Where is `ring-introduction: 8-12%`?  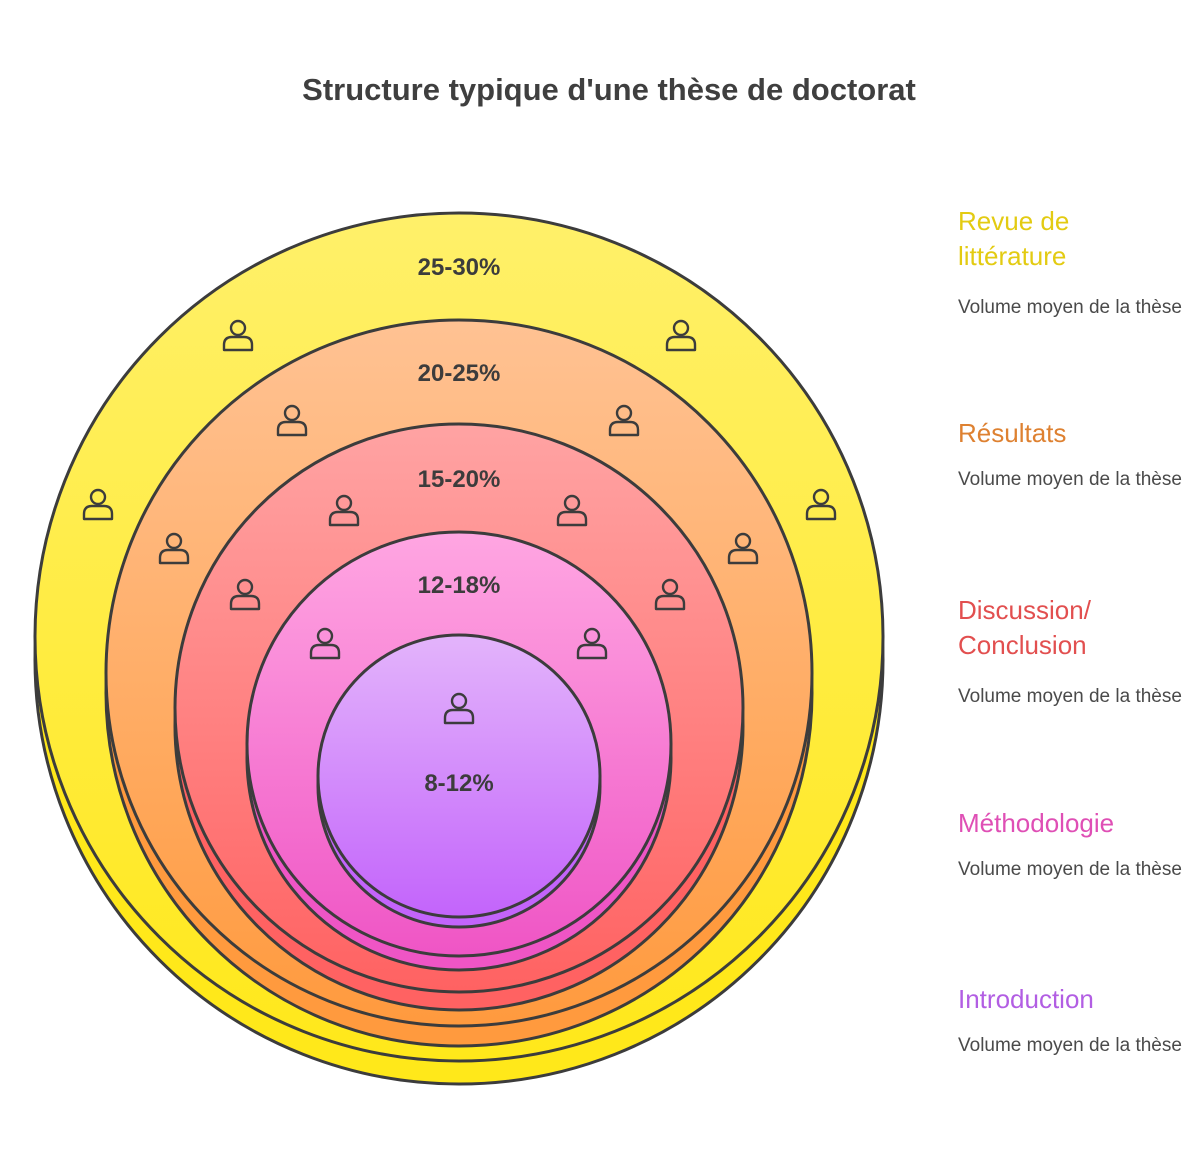 ring-introduction: 8-12% is located at coordinates (459, 781).